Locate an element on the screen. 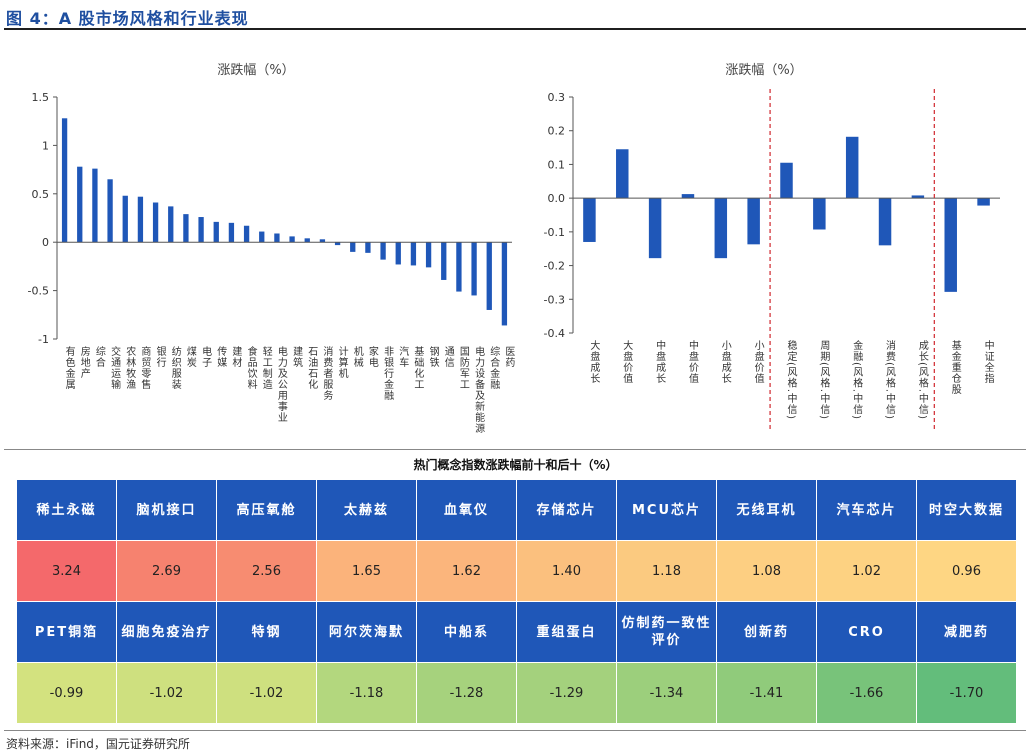 The image size is (1031, 754). x-tick-label: 钢铁 is located at coordinates (433, 356).